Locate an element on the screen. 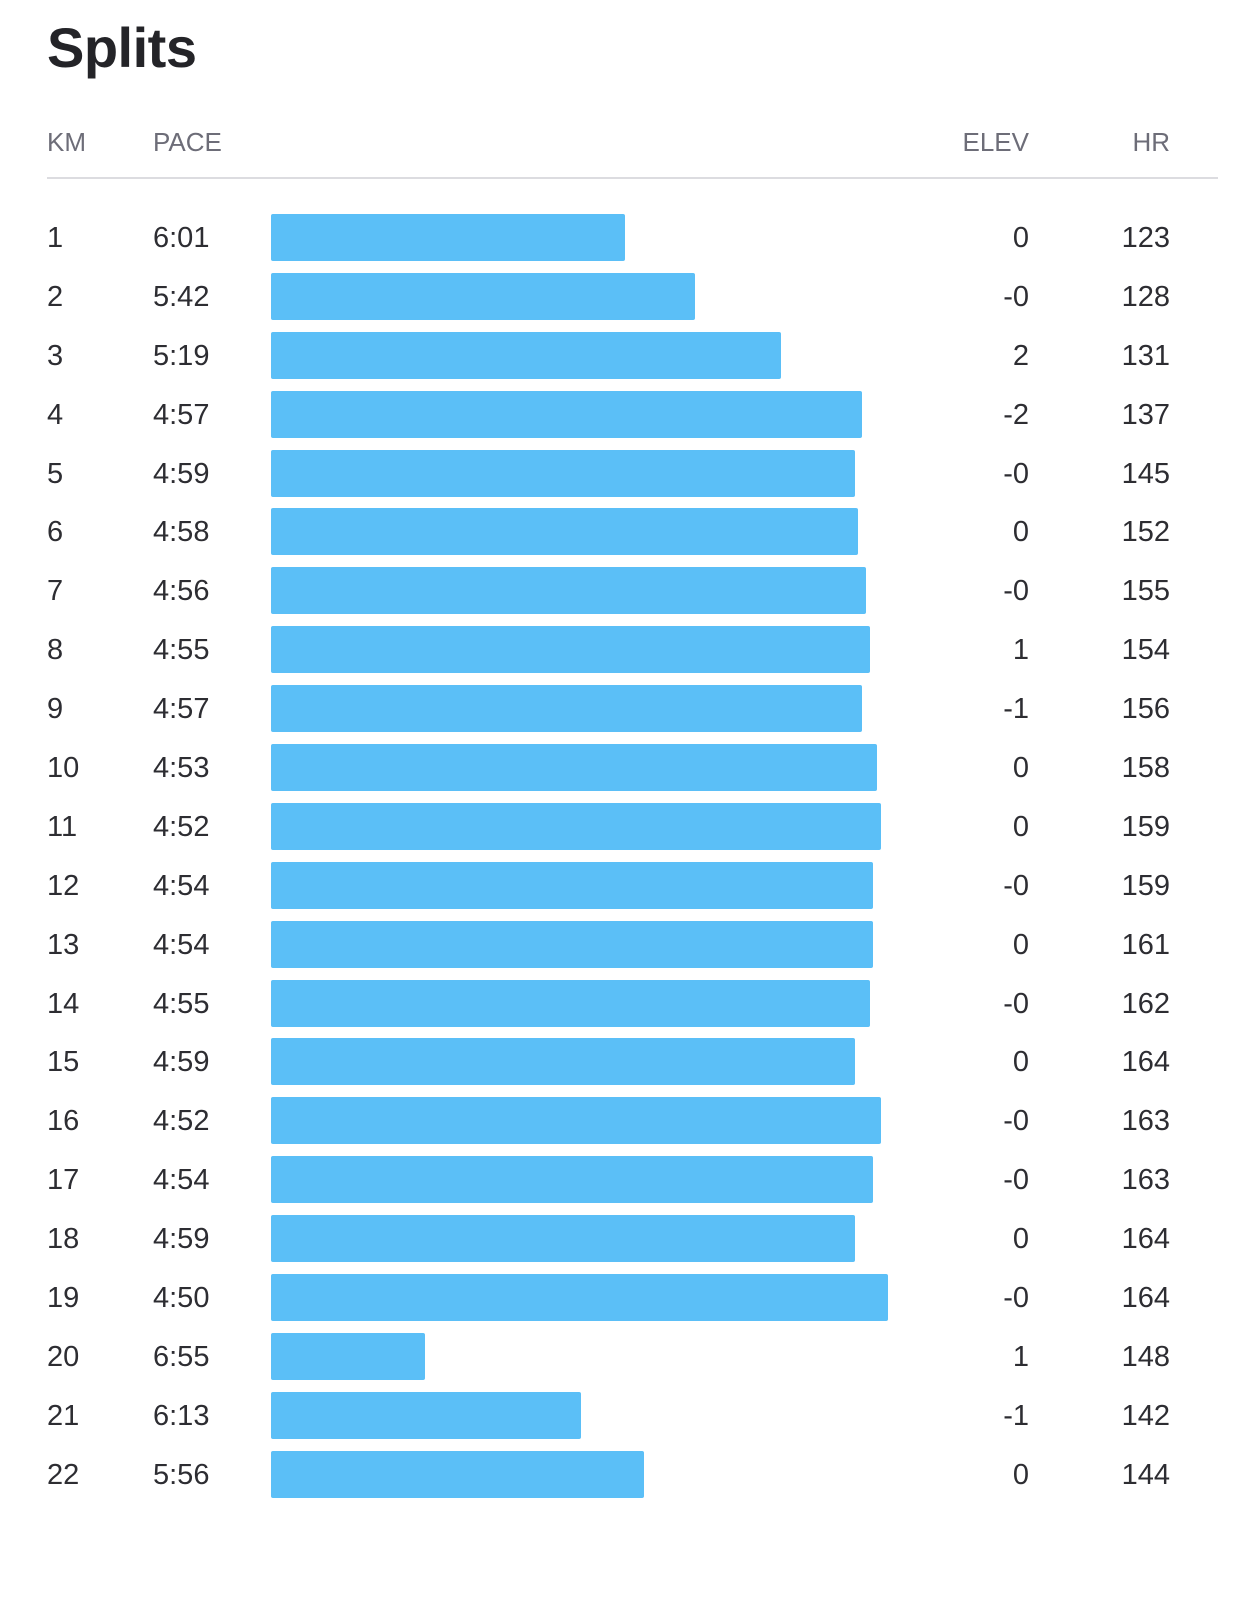 The width and height of the screenshot is (1242, 1599). split-elev: 2 is located at coordinates (1020, 355).